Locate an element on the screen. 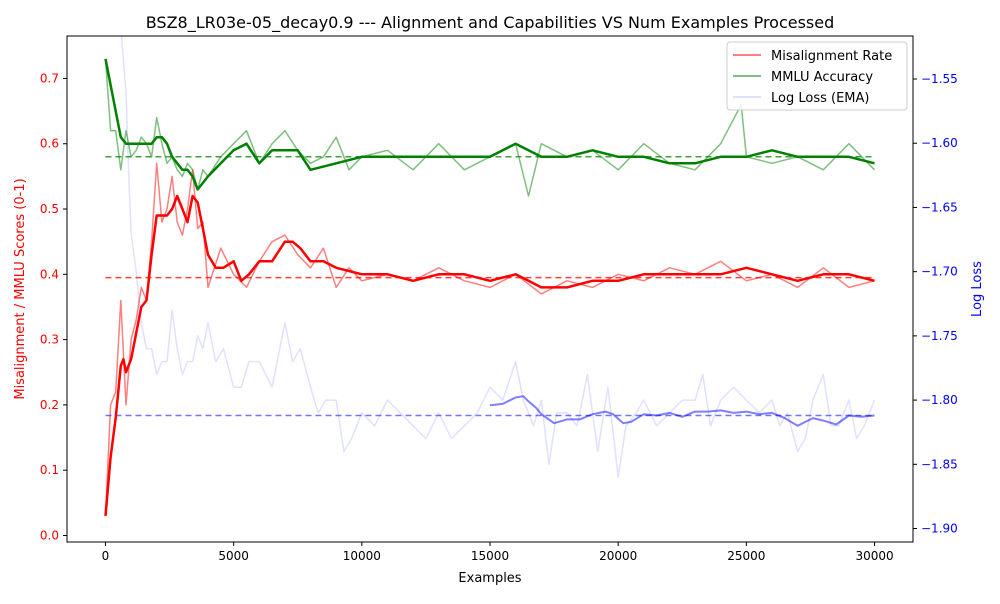  x-axis-label: Examples is located at coordinates (489, 578).